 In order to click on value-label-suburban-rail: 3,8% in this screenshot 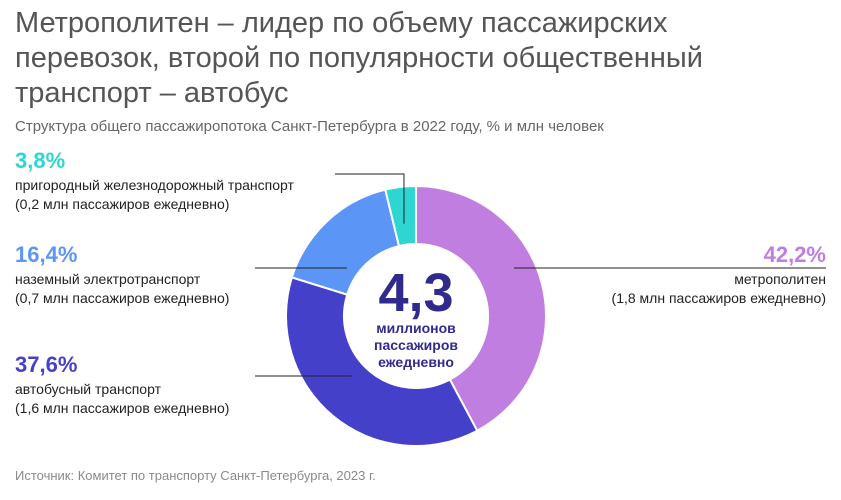, I will do `click(40, 160)`.